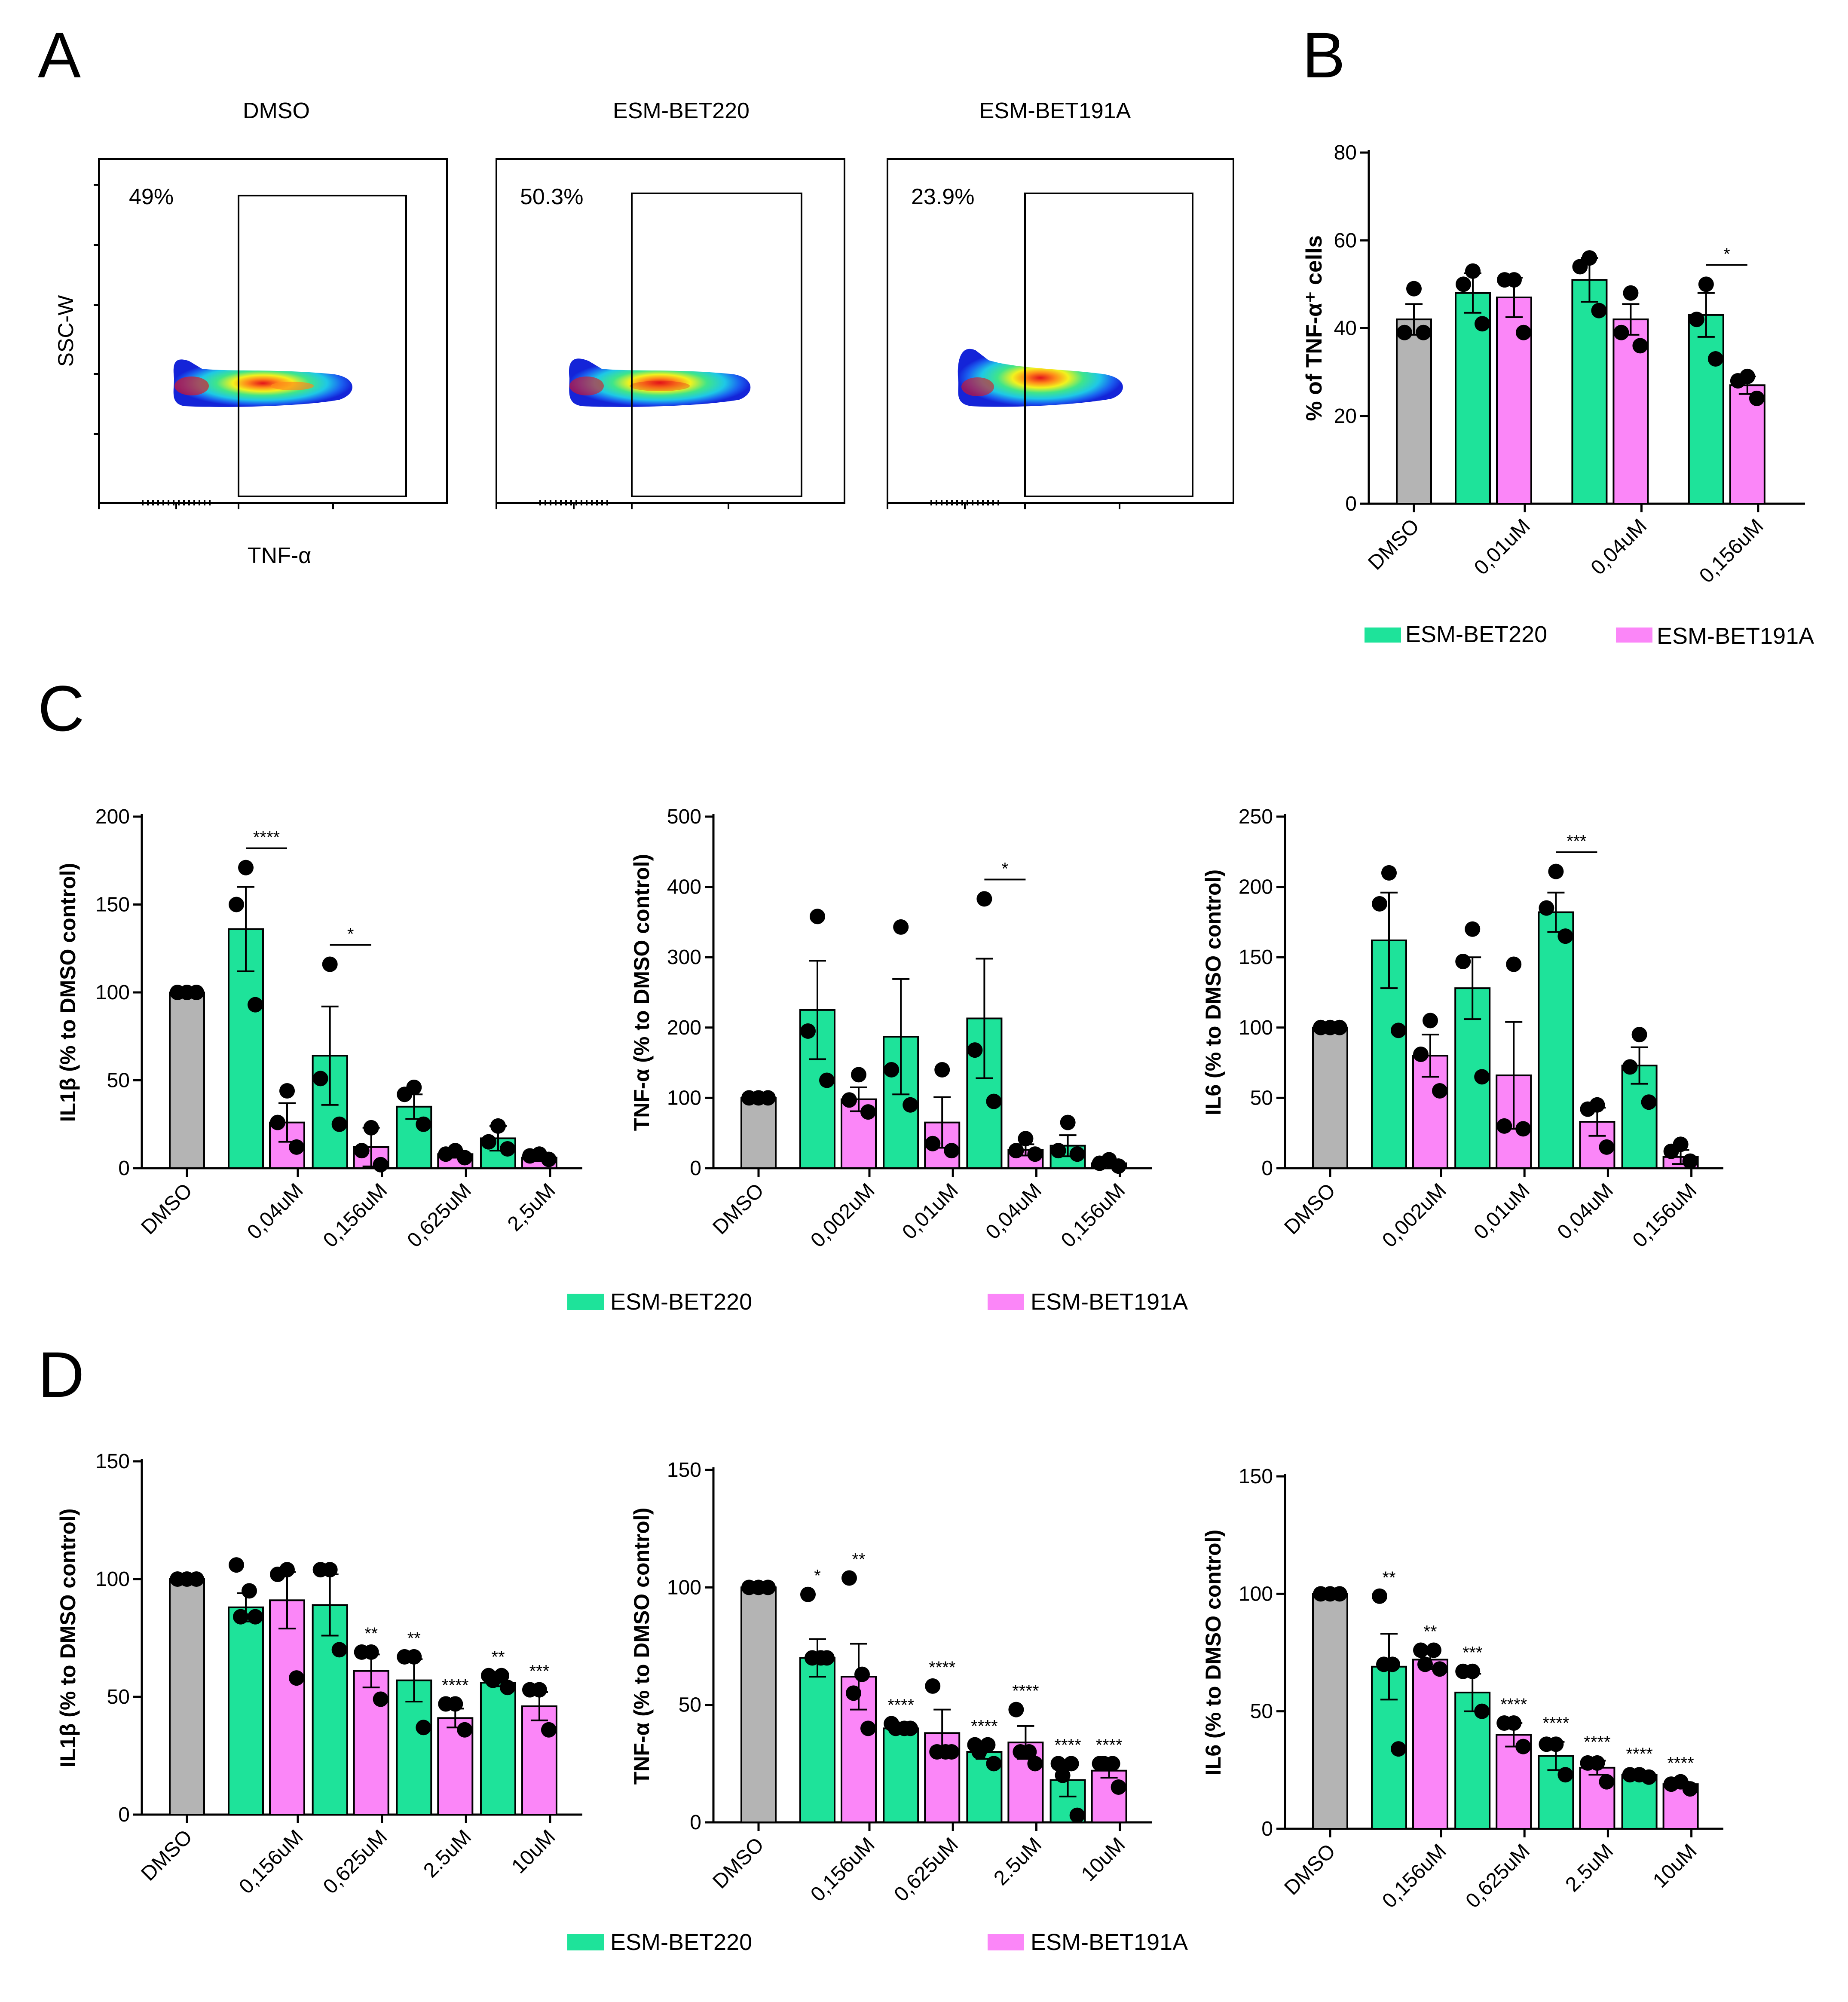 The image size is (1848, 2002). Describe the element at coordinates (551, 196) in the screenshot. I see `gate-percent: 50.3%` at that location.